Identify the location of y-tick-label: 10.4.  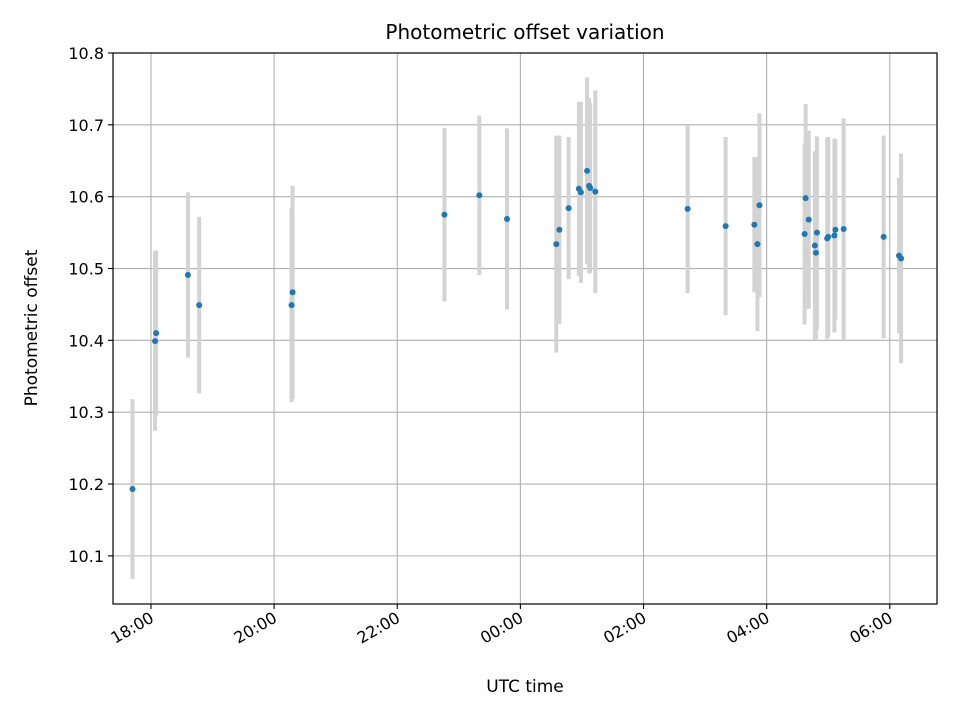
(86, 340).